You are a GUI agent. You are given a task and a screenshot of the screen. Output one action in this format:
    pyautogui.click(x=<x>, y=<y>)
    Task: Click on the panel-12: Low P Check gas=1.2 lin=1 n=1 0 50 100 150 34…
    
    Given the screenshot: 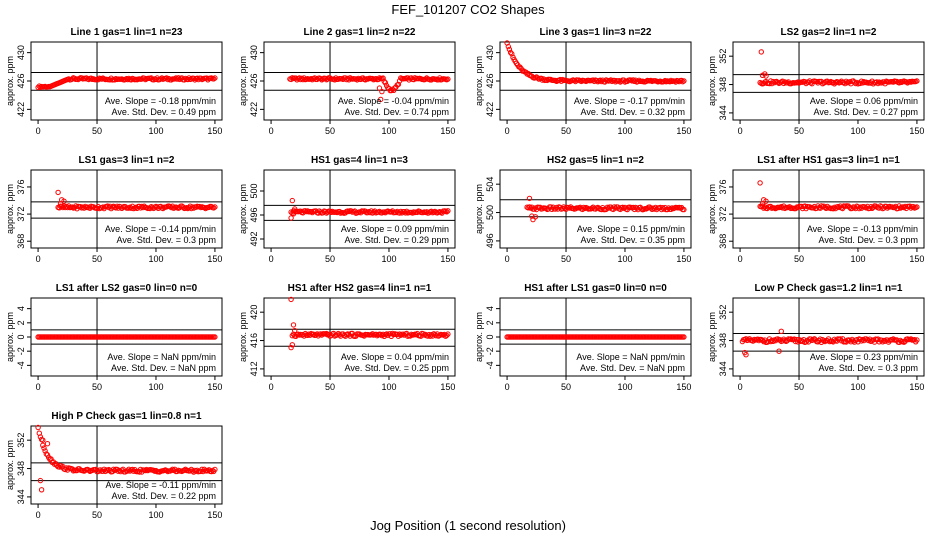 What is the action you would take?
    pyautogui.click(x=816, y=337)
    